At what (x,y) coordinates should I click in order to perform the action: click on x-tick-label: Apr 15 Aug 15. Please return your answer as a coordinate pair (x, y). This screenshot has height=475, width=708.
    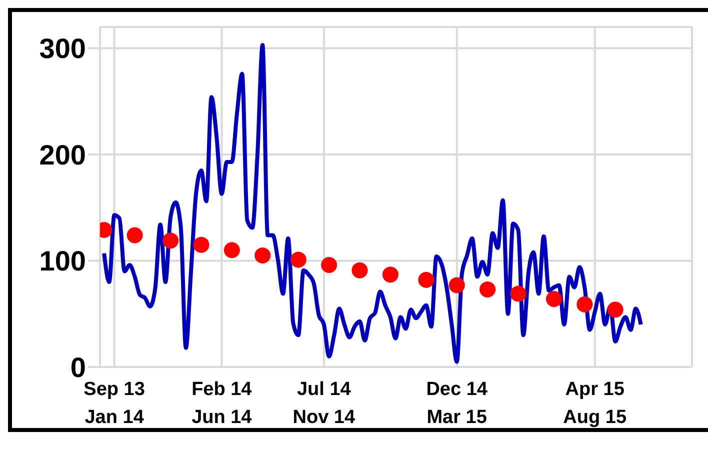
    Looking at the image, I should click on (595, 403).